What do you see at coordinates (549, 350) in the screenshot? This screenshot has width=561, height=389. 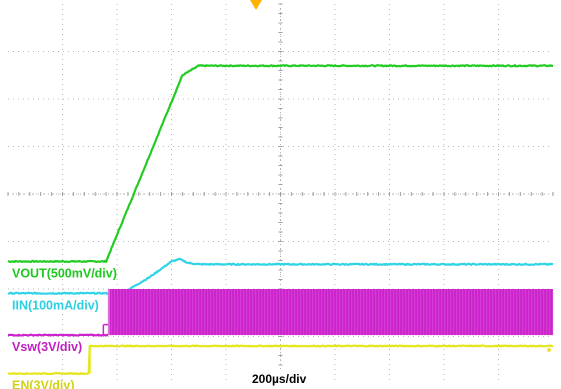 I see `en-end-dot` at bounding box center [549, 350].